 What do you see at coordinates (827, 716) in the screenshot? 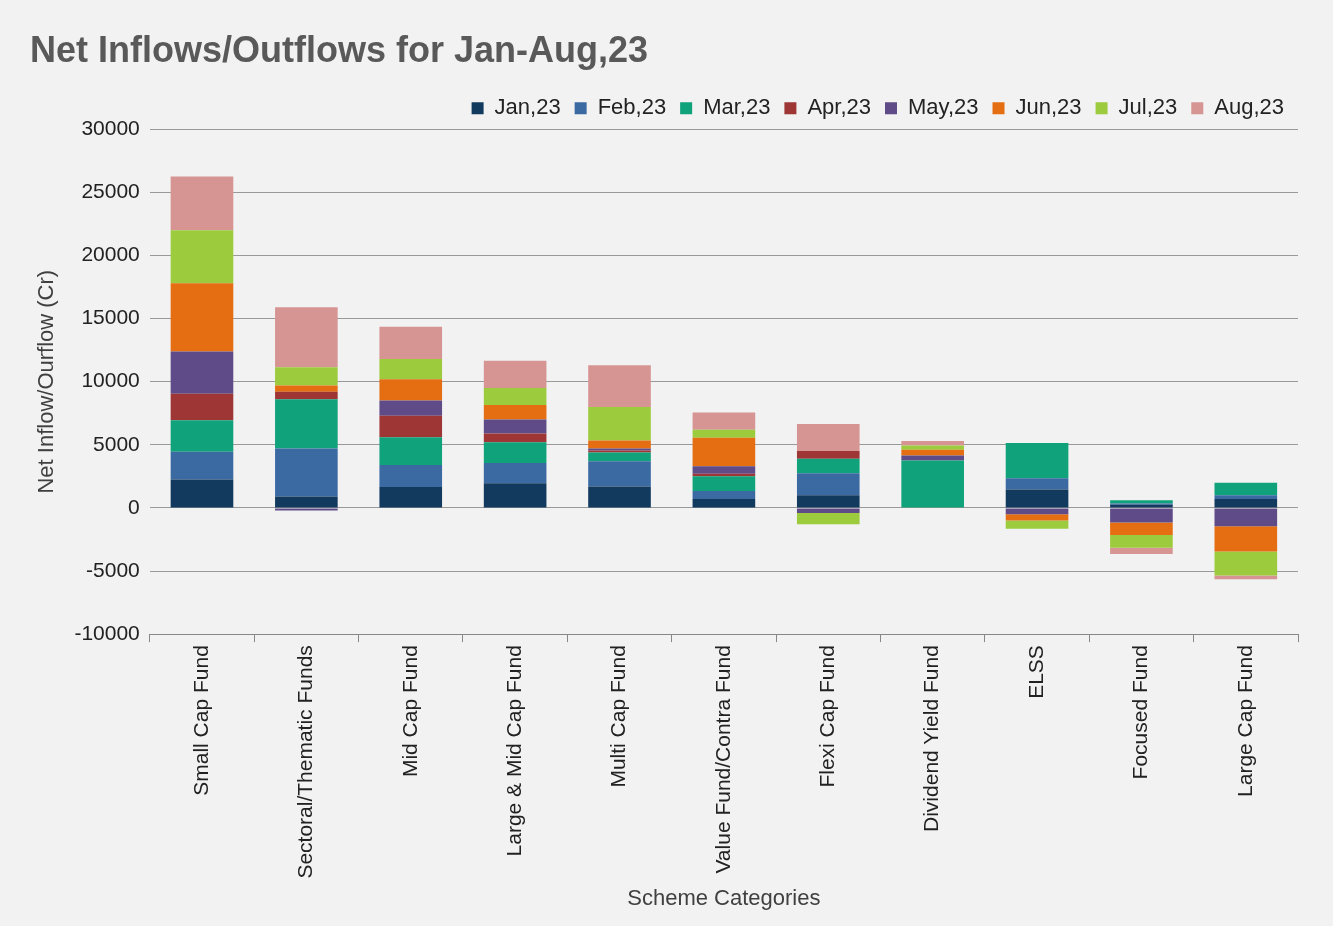
I see `x-tick-label: Flexi Cap Fund` at bounding box center [827, 716].